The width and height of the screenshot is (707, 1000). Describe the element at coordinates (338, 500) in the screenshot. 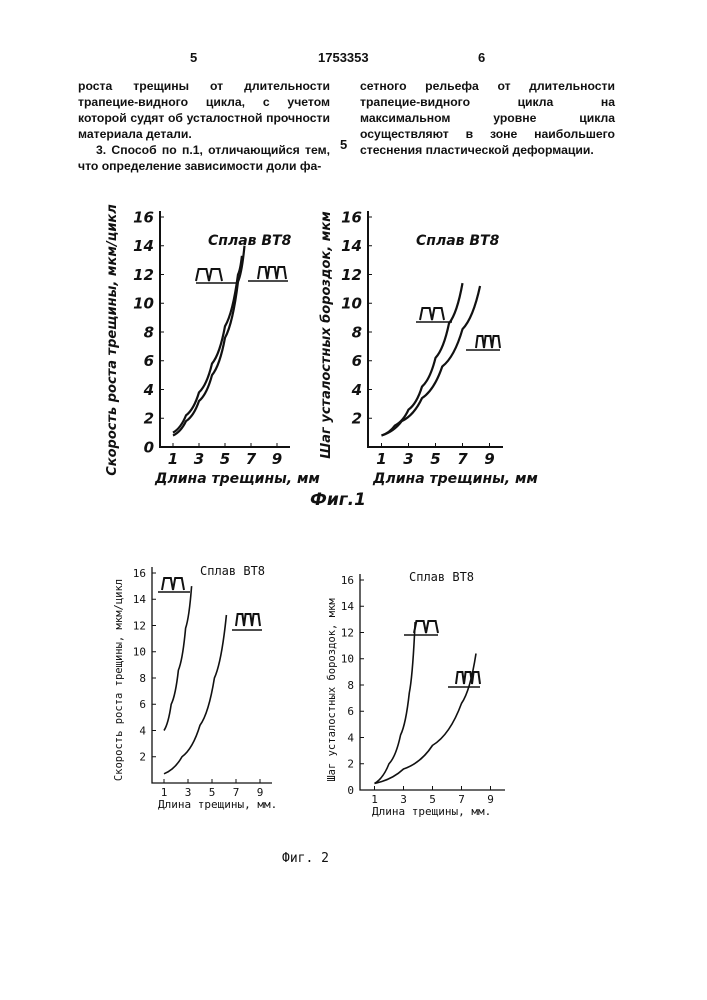

I see `figure-1-caption: Фиг.1` at that location.